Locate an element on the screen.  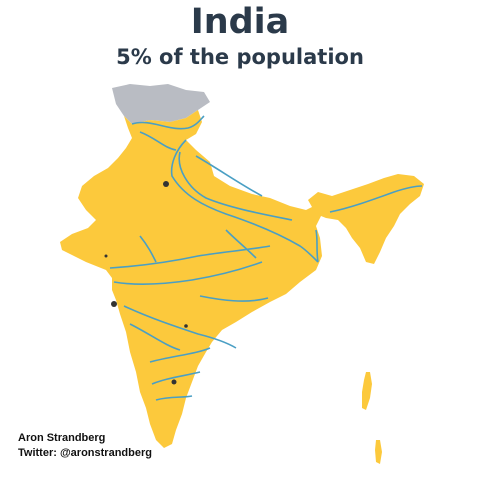
highlighted-land-islands-south is located at coordinates (378, 452).